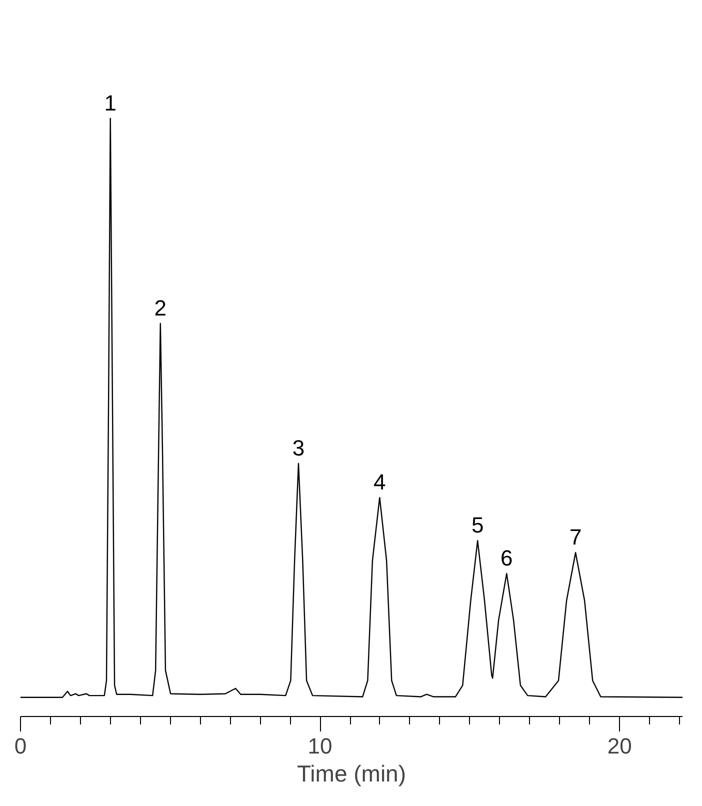 This screenshot has height=806, width=702. Describe the element at coordinates (110, 103) in the screenshot. I see `annotation: 1` at that location.